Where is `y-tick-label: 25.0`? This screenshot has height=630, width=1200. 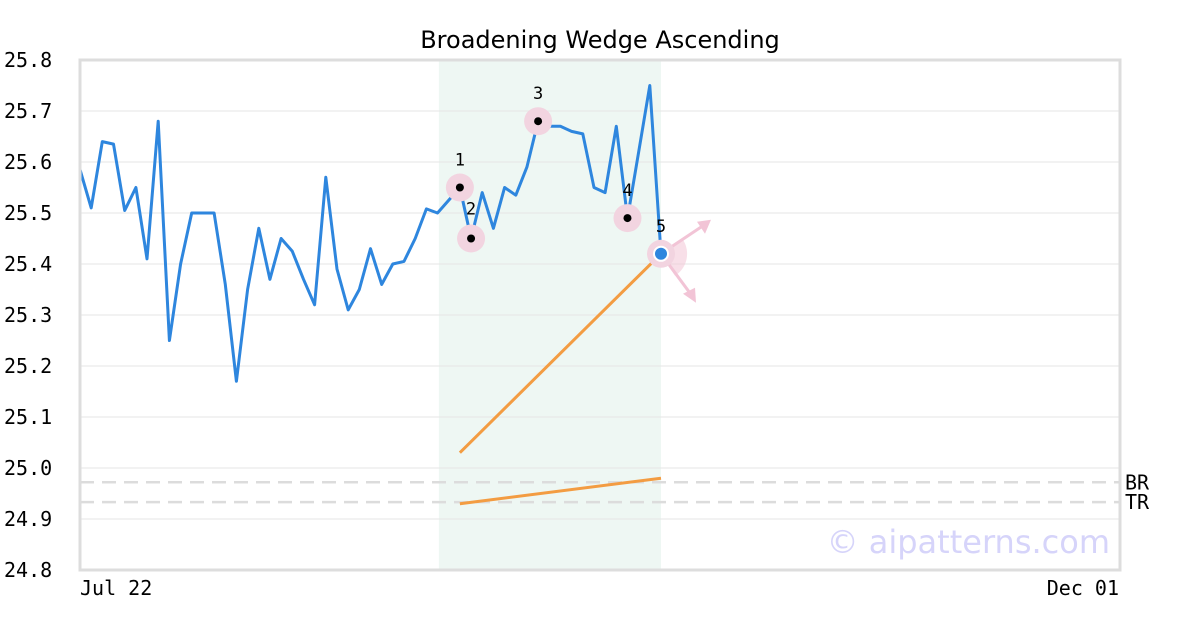
y-tick-label: 25.0 is located at coordinates (28, 468).